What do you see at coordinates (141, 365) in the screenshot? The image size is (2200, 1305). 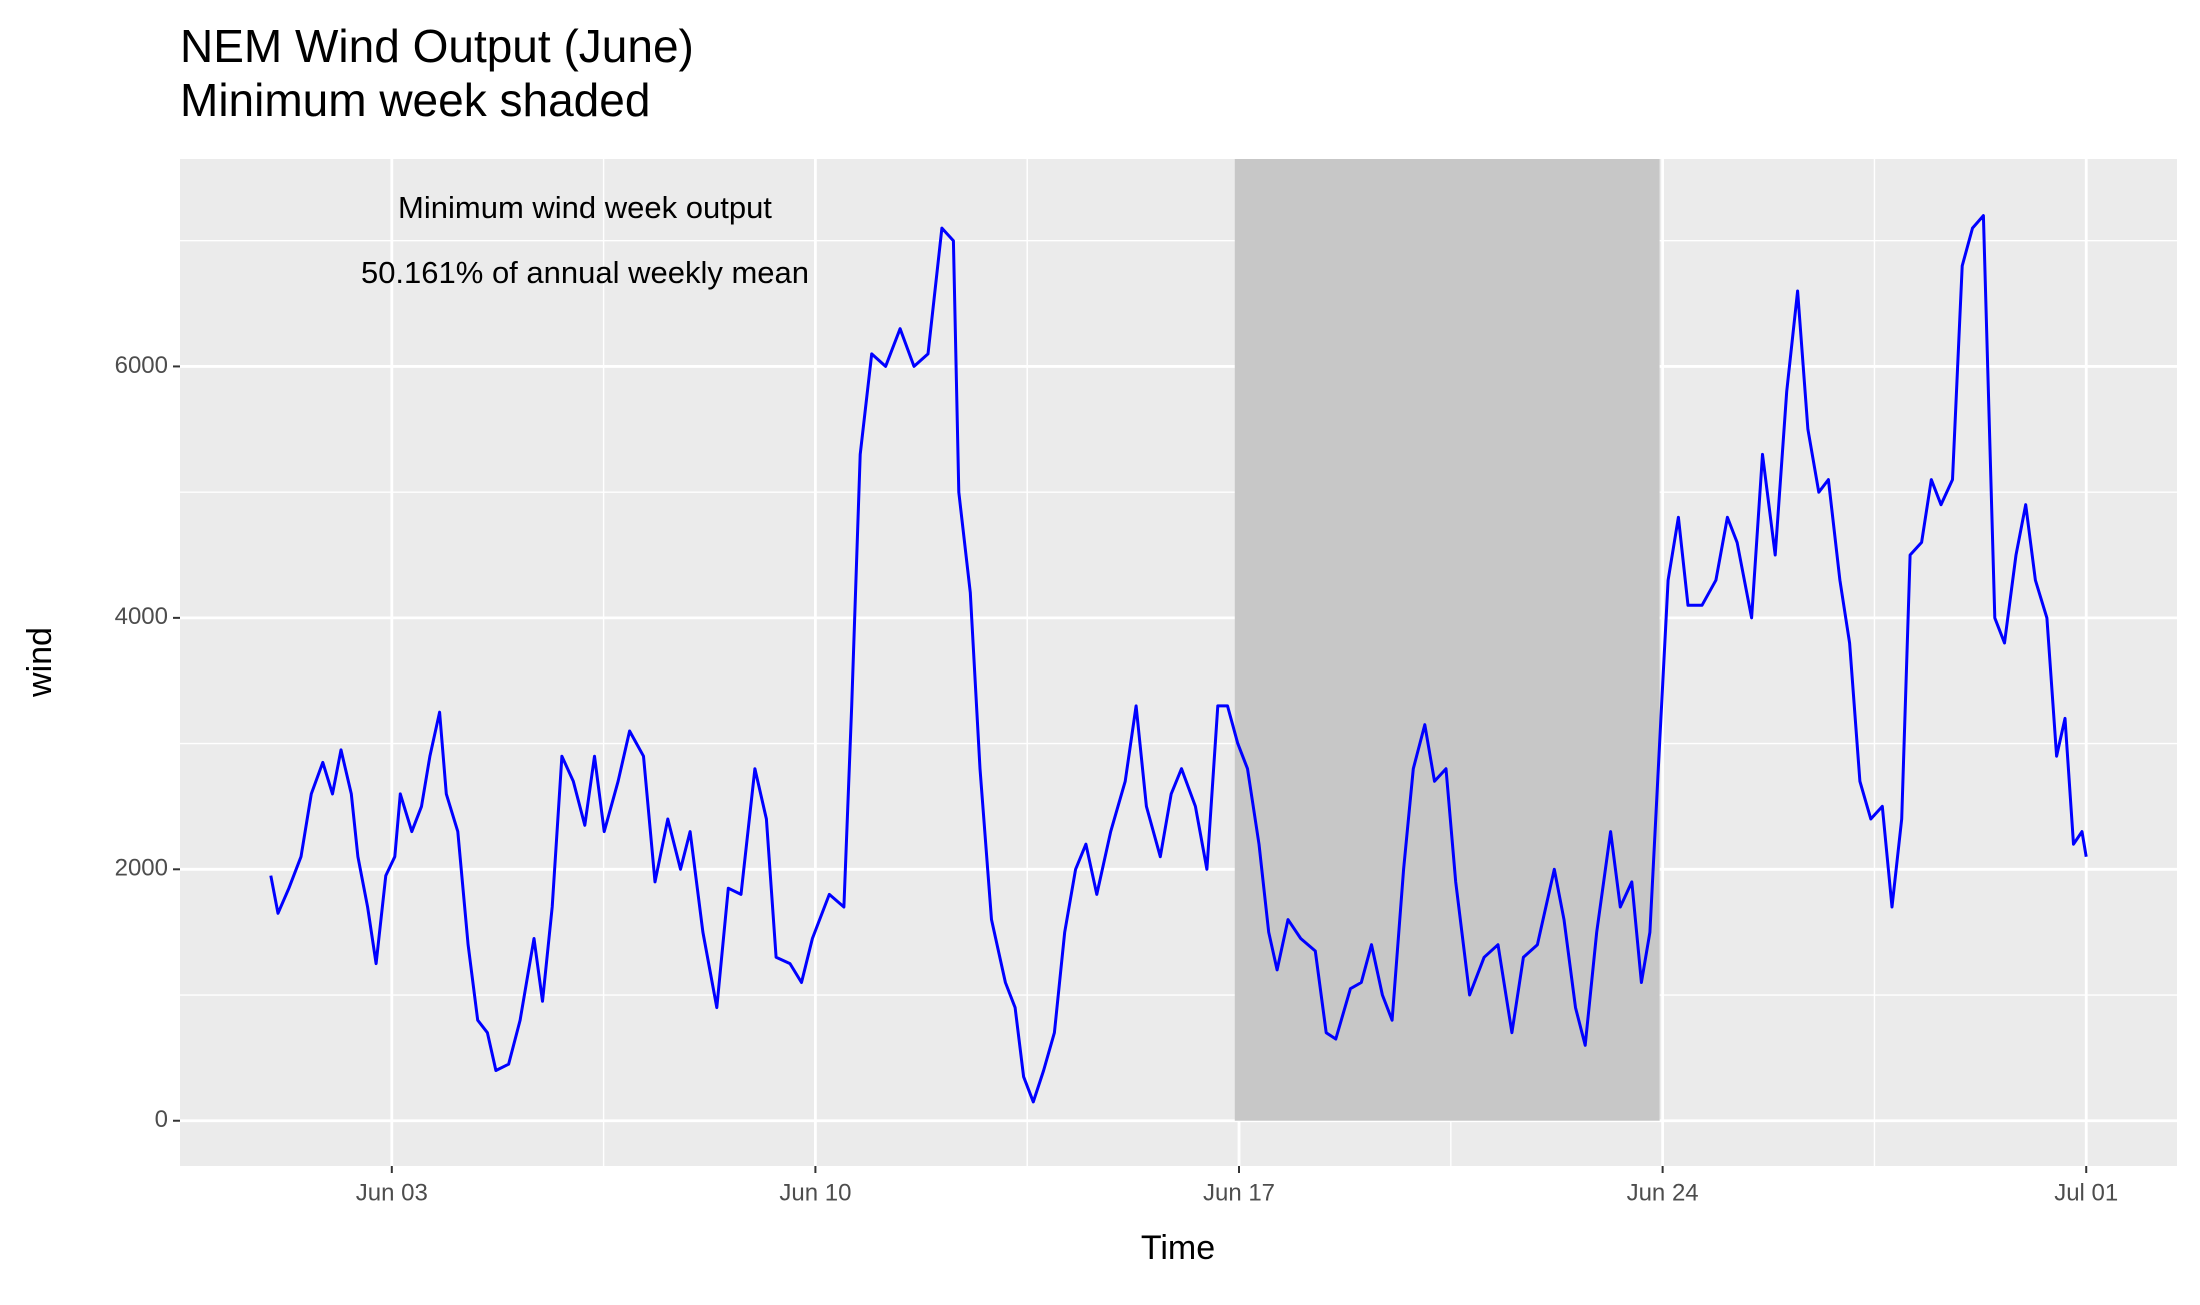 I see `y-tick-label: 6000` at bounding box center [141, 365].